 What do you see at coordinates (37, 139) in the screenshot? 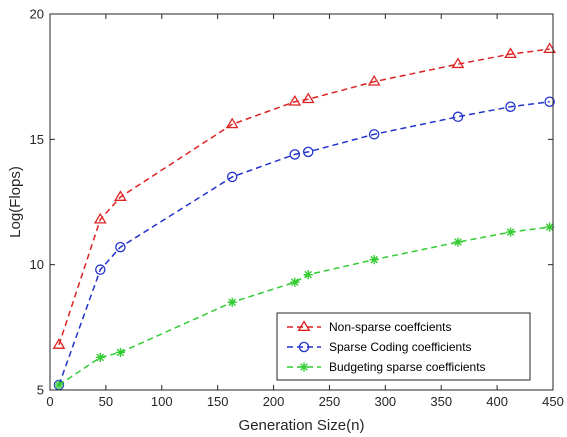
I see `y-tick-label: 15` at bounding box center [37, 139].